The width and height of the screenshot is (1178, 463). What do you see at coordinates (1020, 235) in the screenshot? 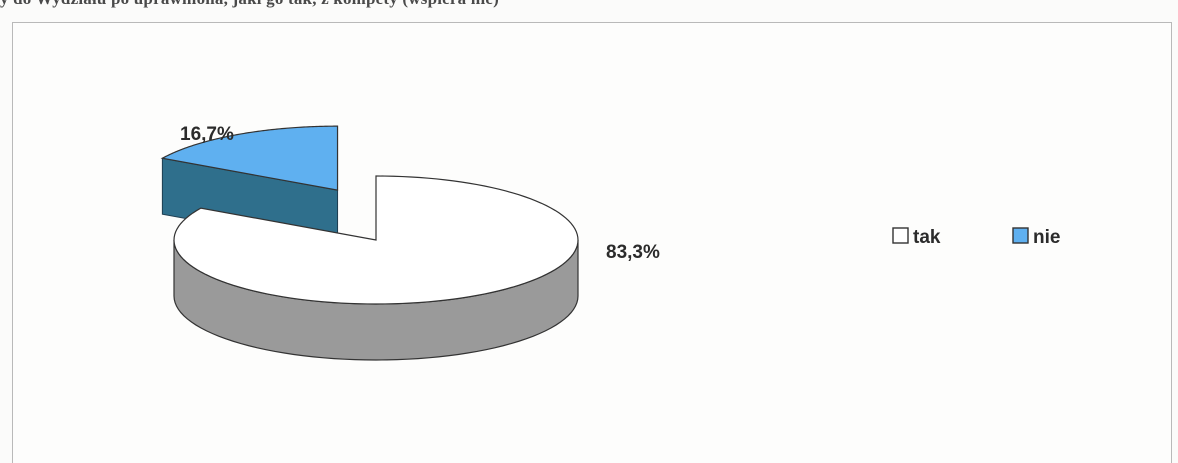
I see `legend-swatch-nie` at bounding box center [1020, 235].